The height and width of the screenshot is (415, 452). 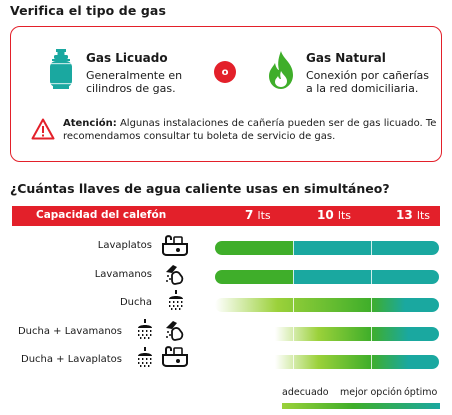 I want to click on legend-mejor-opcion: mejor opción, so click(x=371, y=392).